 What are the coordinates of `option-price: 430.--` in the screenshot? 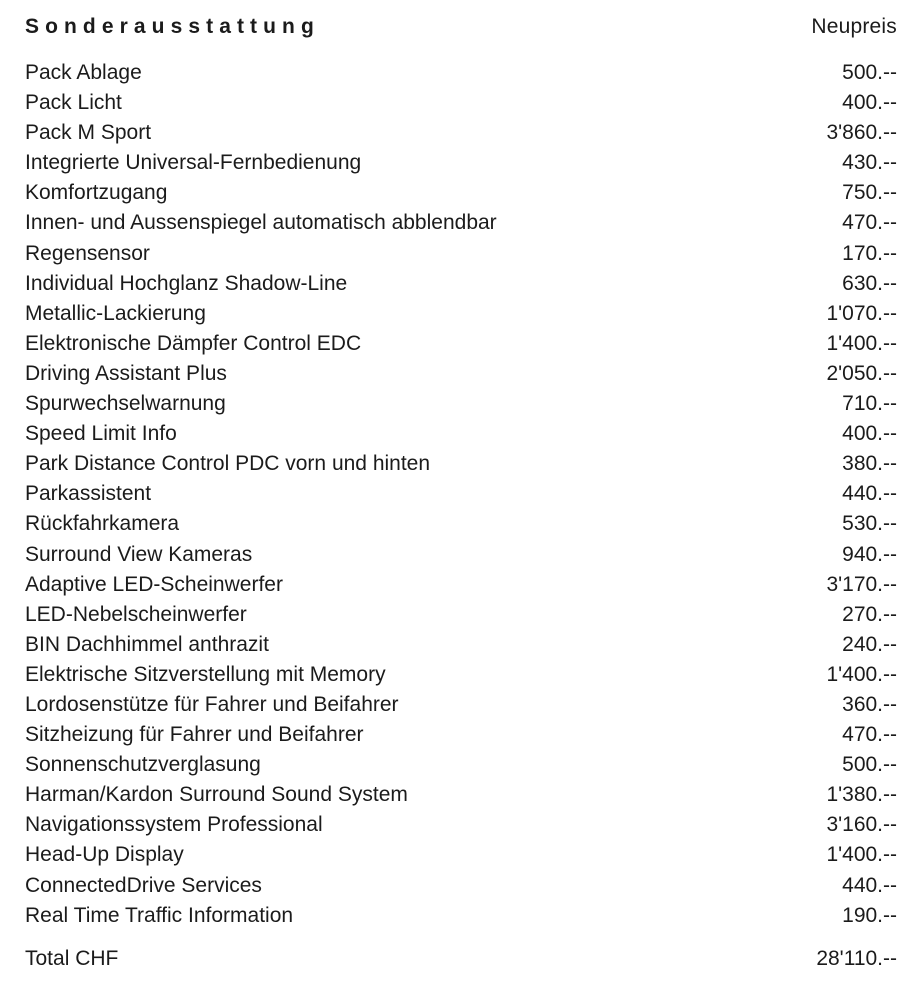 It's located at (869, 163).